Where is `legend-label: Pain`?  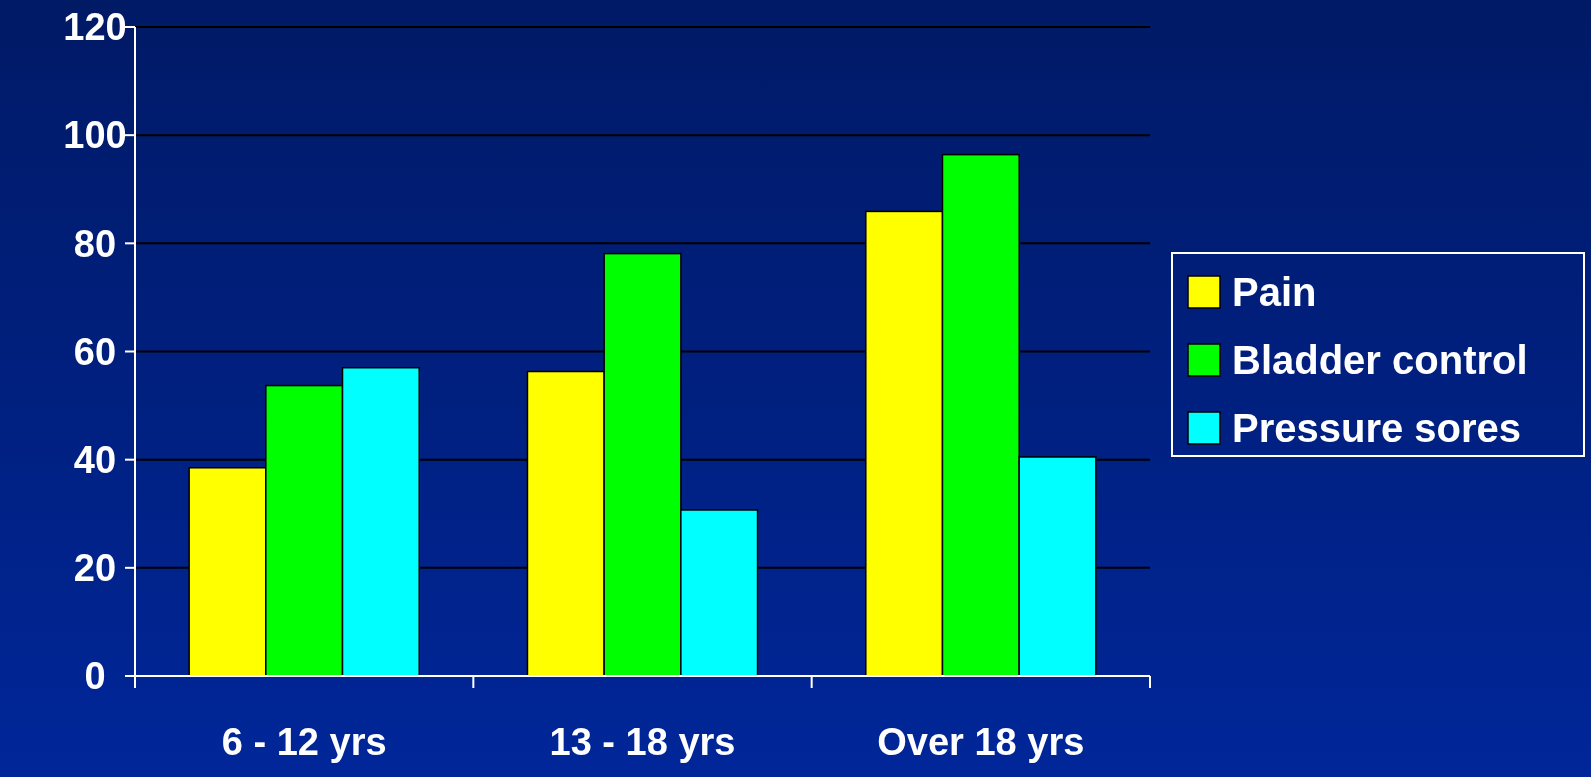
legend-label: Pain is located at coordinates (1274, 292).